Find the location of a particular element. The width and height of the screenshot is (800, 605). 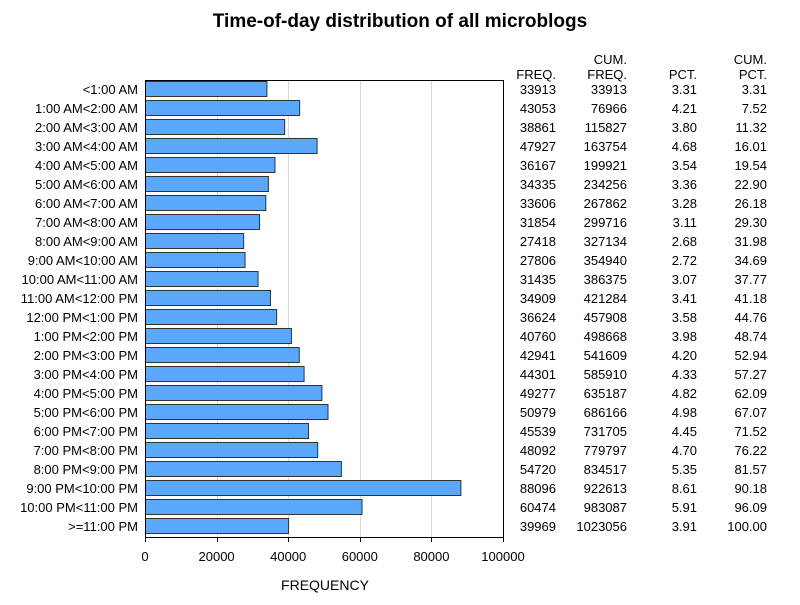

table-cell: 3.80 is located at coordinates (684, 127).